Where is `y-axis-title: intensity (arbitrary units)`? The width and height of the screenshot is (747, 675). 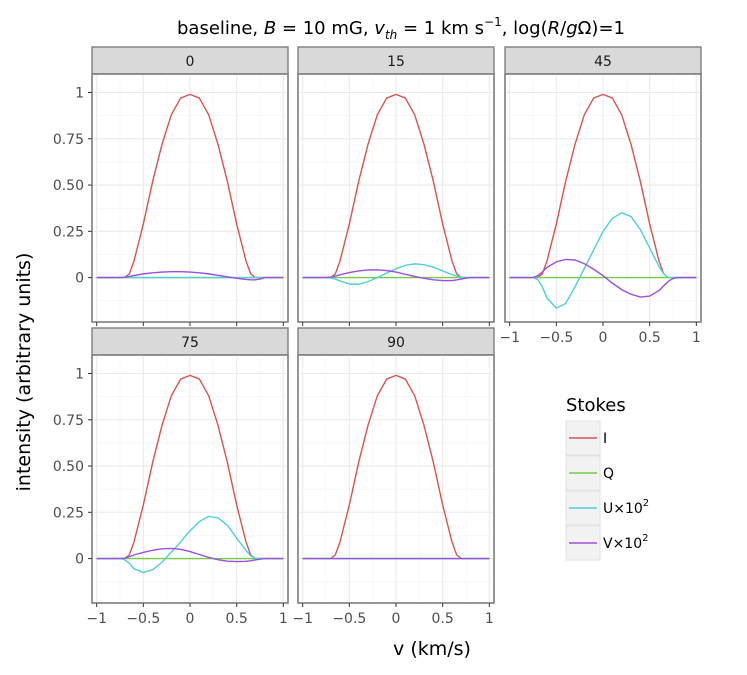 y-axis-title: intensity (arbitrary units) is located at coordinates (24, 372).